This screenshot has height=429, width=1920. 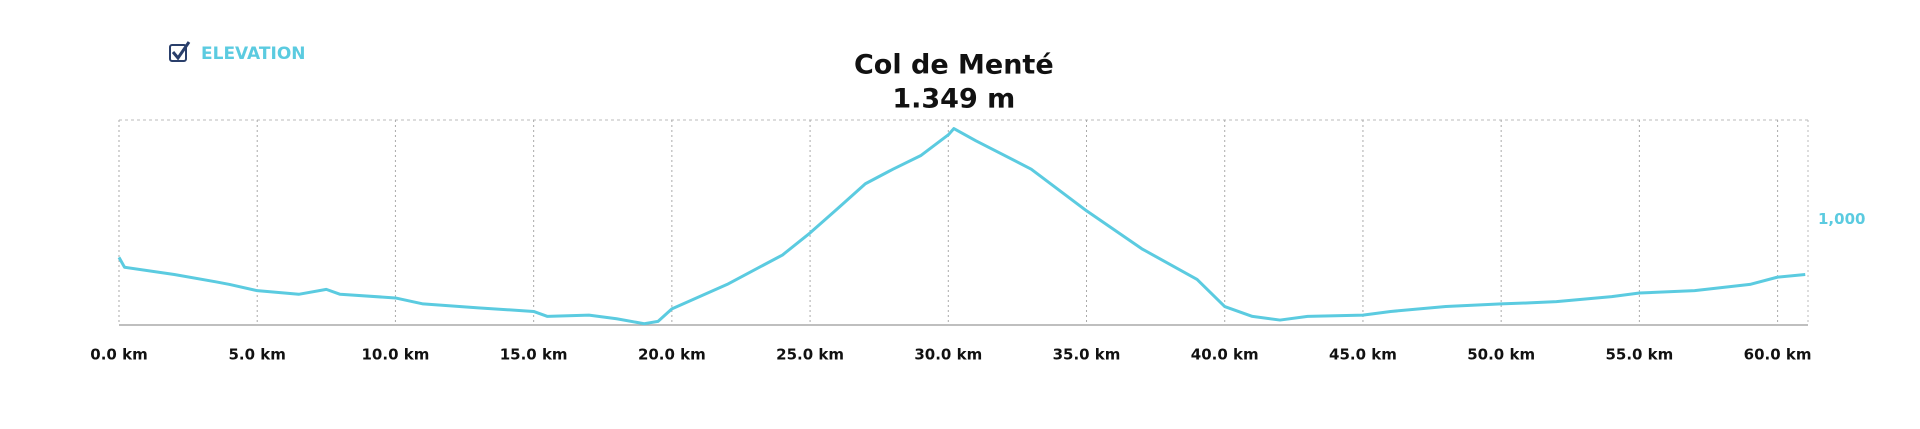 What do you see at coordinates (1363, 355) in the screenshot?
I see `x-tick-label: 45.0 km` at bounding box center [1363, 355].